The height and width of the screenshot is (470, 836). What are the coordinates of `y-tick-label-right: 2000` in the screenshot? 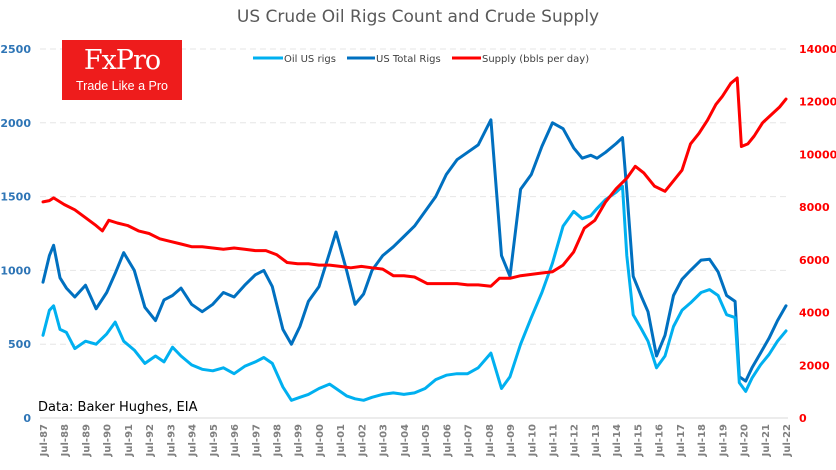 It's located at (814, 365).